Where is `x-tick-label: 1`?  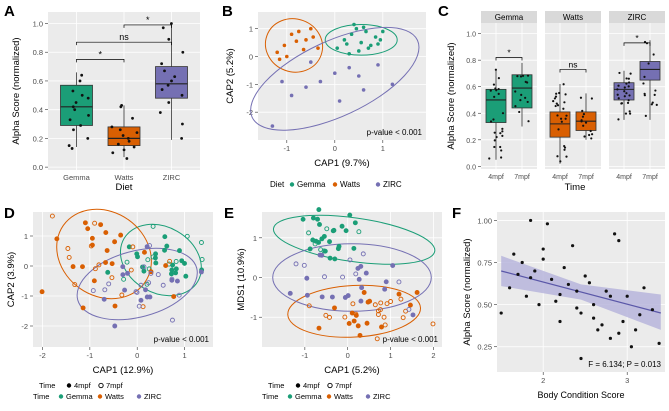 x-tick-label: 1 is located at coordinates (184, 355).